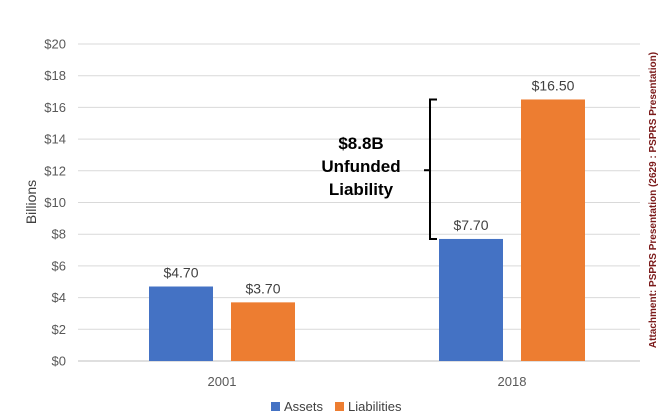 The height and width of the screenshot is (420, 670). Describe the element at coordinates (304, 406) in the screenshot. I see `legend-label-assets: Assets` at that location.